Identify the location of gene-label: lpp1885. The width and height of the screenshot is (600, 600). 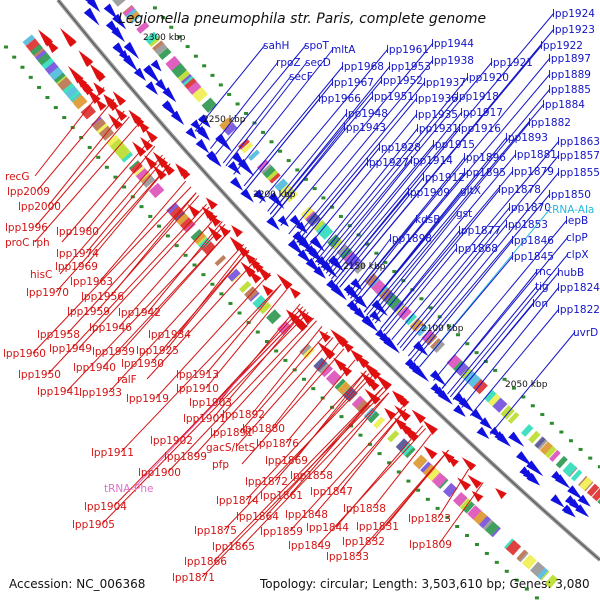
(569, 90).